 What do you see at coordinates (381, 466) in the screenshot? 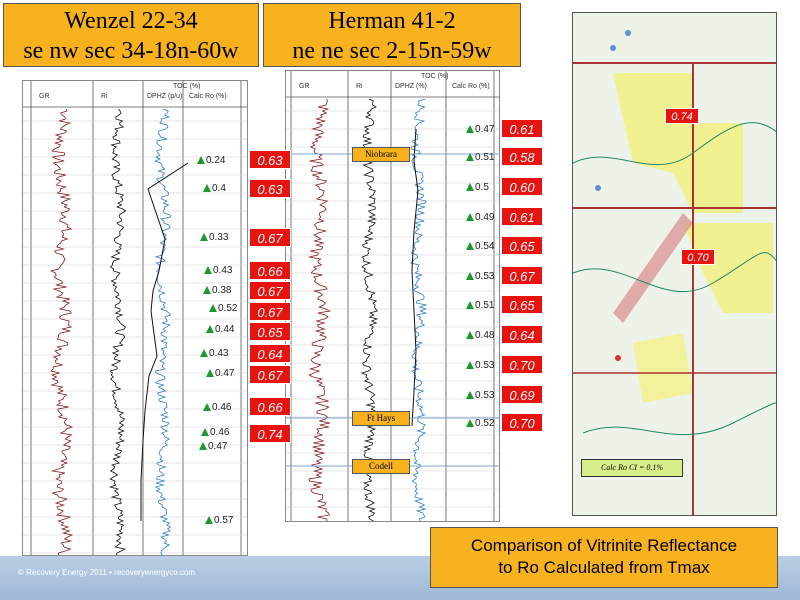
I see `formation-label: Codell` at bounding box center [381, 466].